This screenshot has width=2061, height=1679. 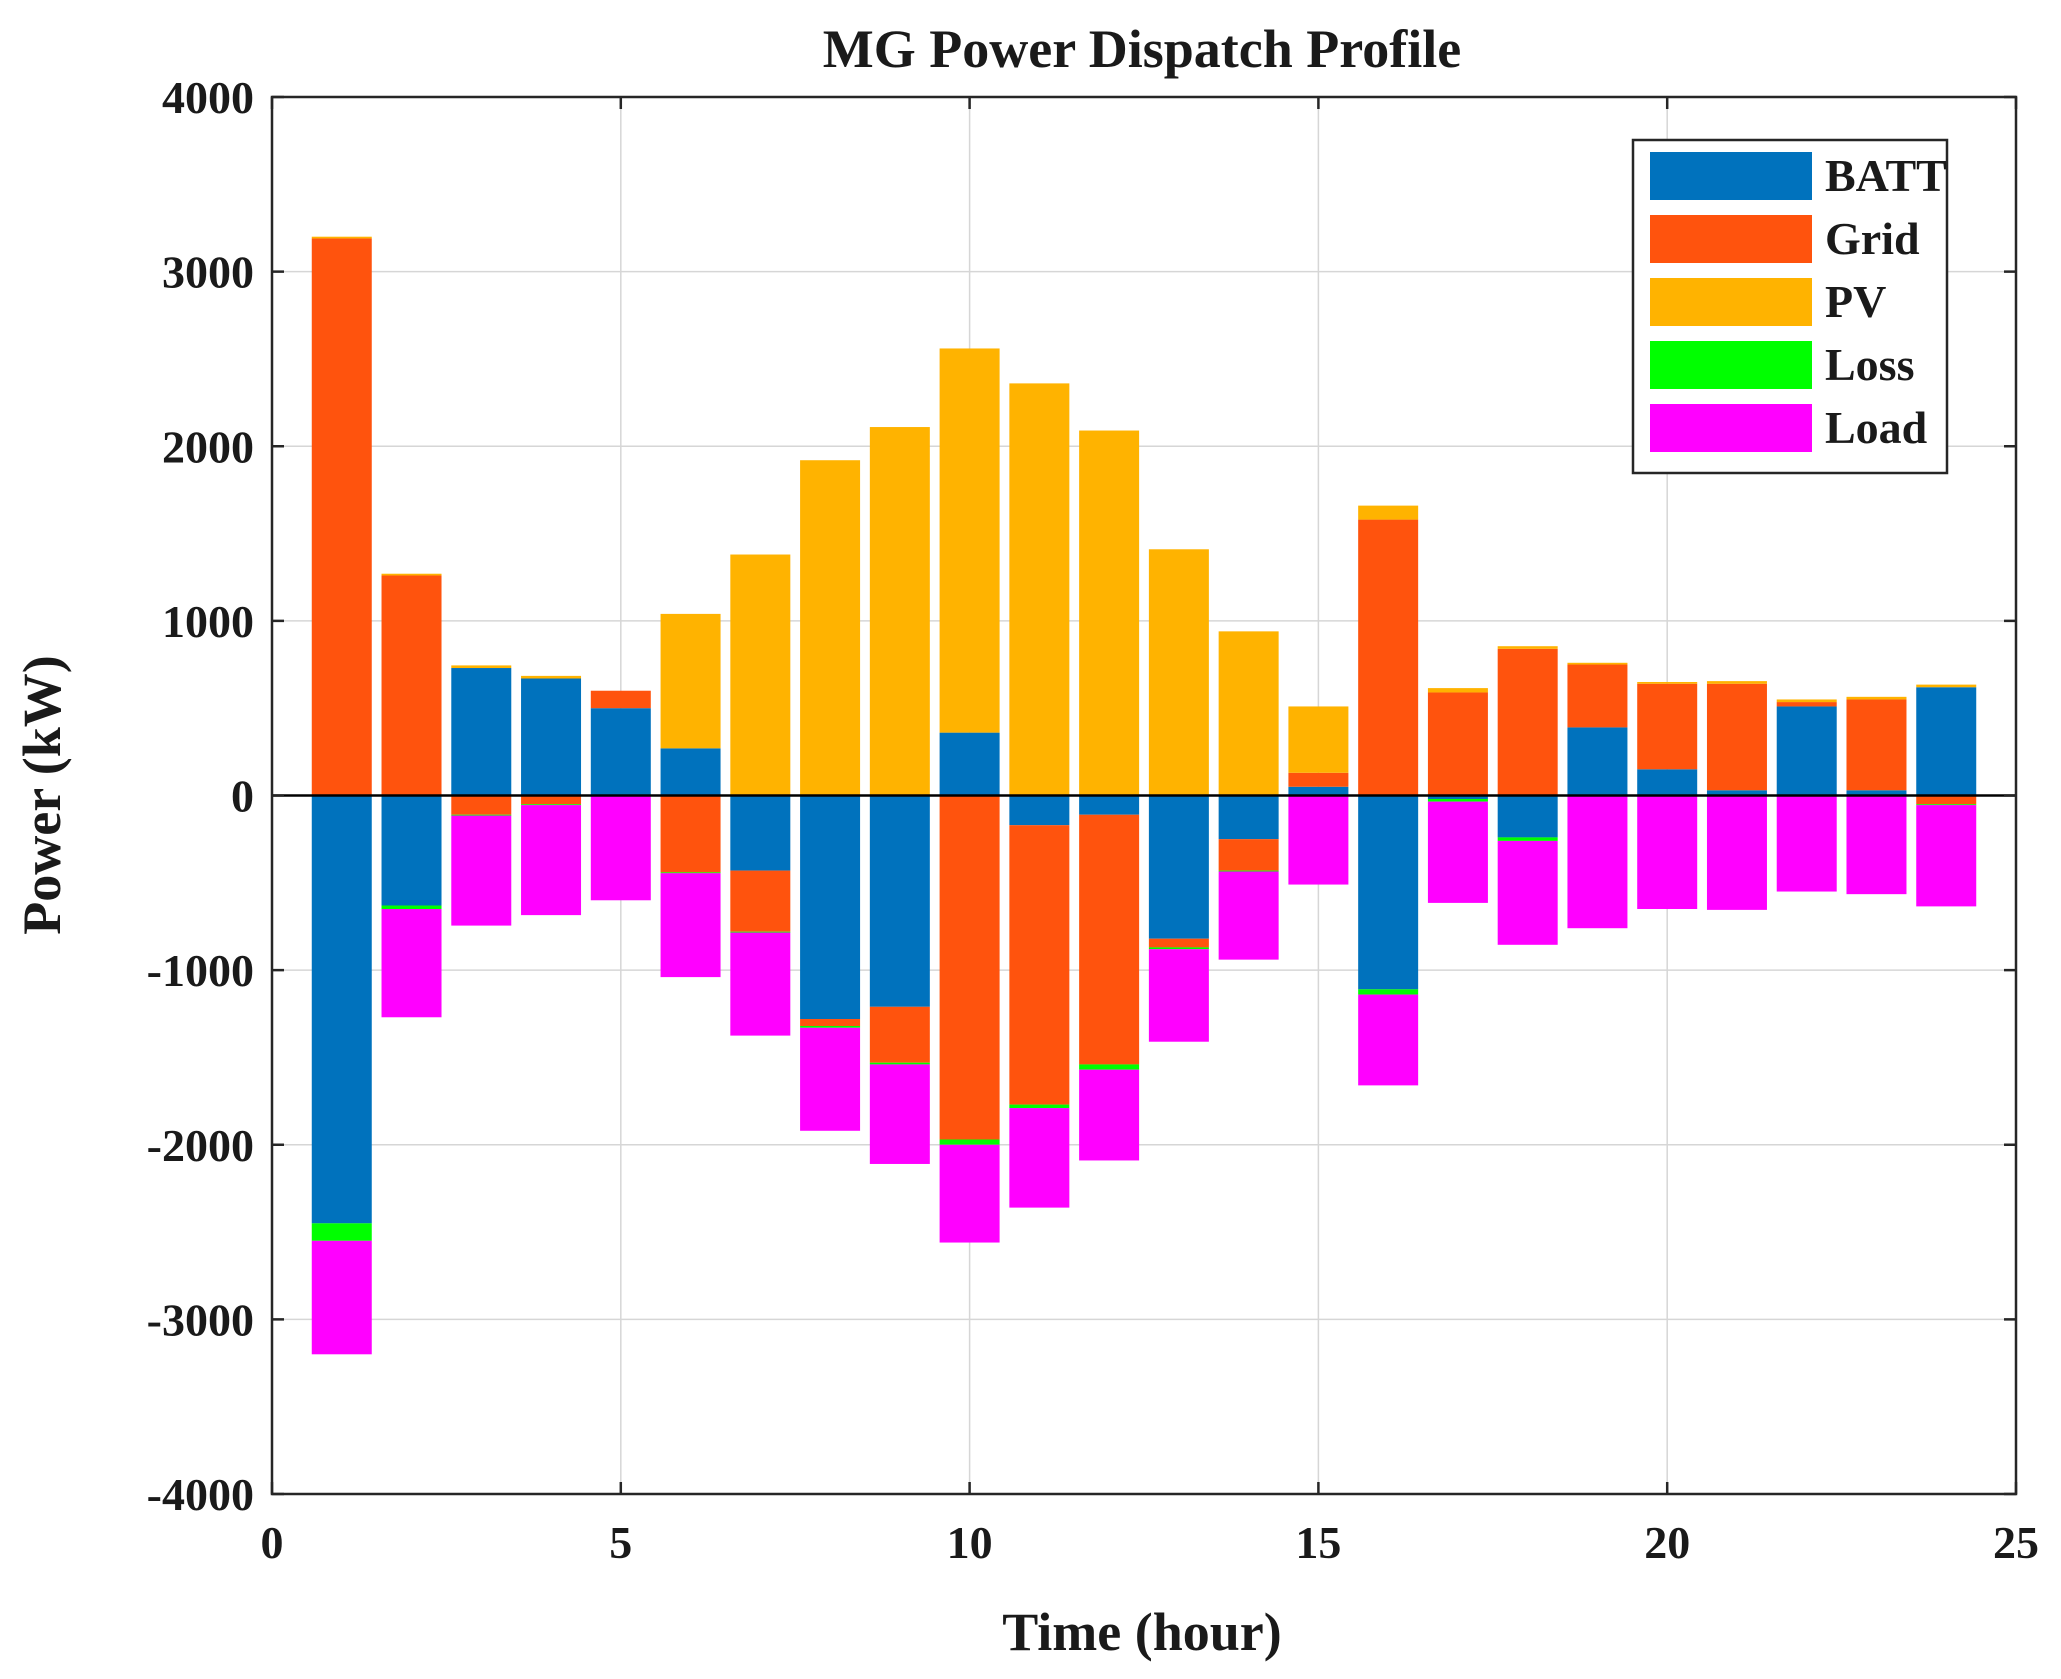 What do you see at coordinates (969, 967) in the screenshot?
I see `bar-grid-t10` at bounding box center [969, 967].